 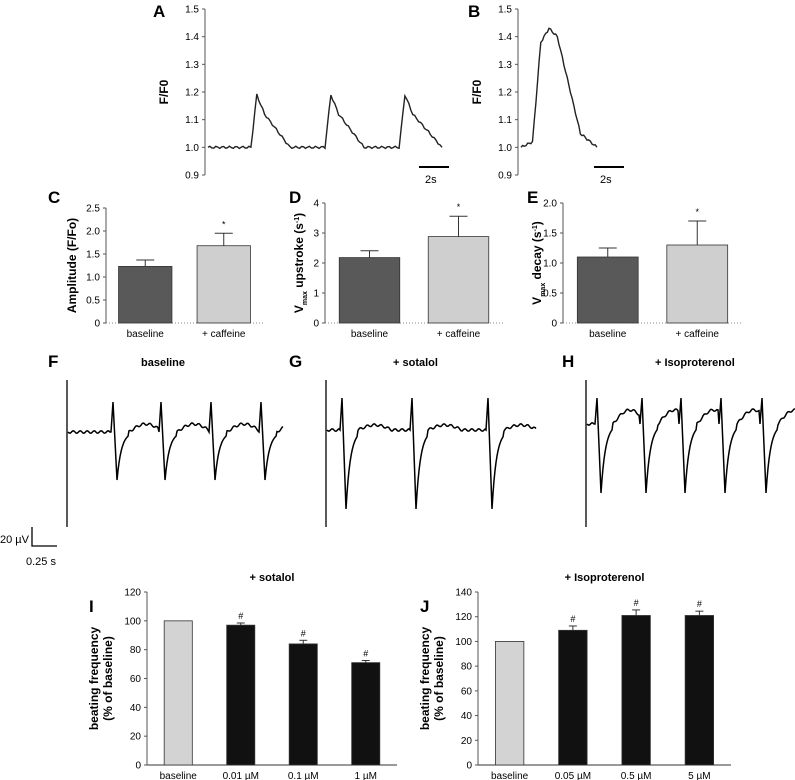 I want to click on y-tick-label-i: 20, so click(x=136, y=737).